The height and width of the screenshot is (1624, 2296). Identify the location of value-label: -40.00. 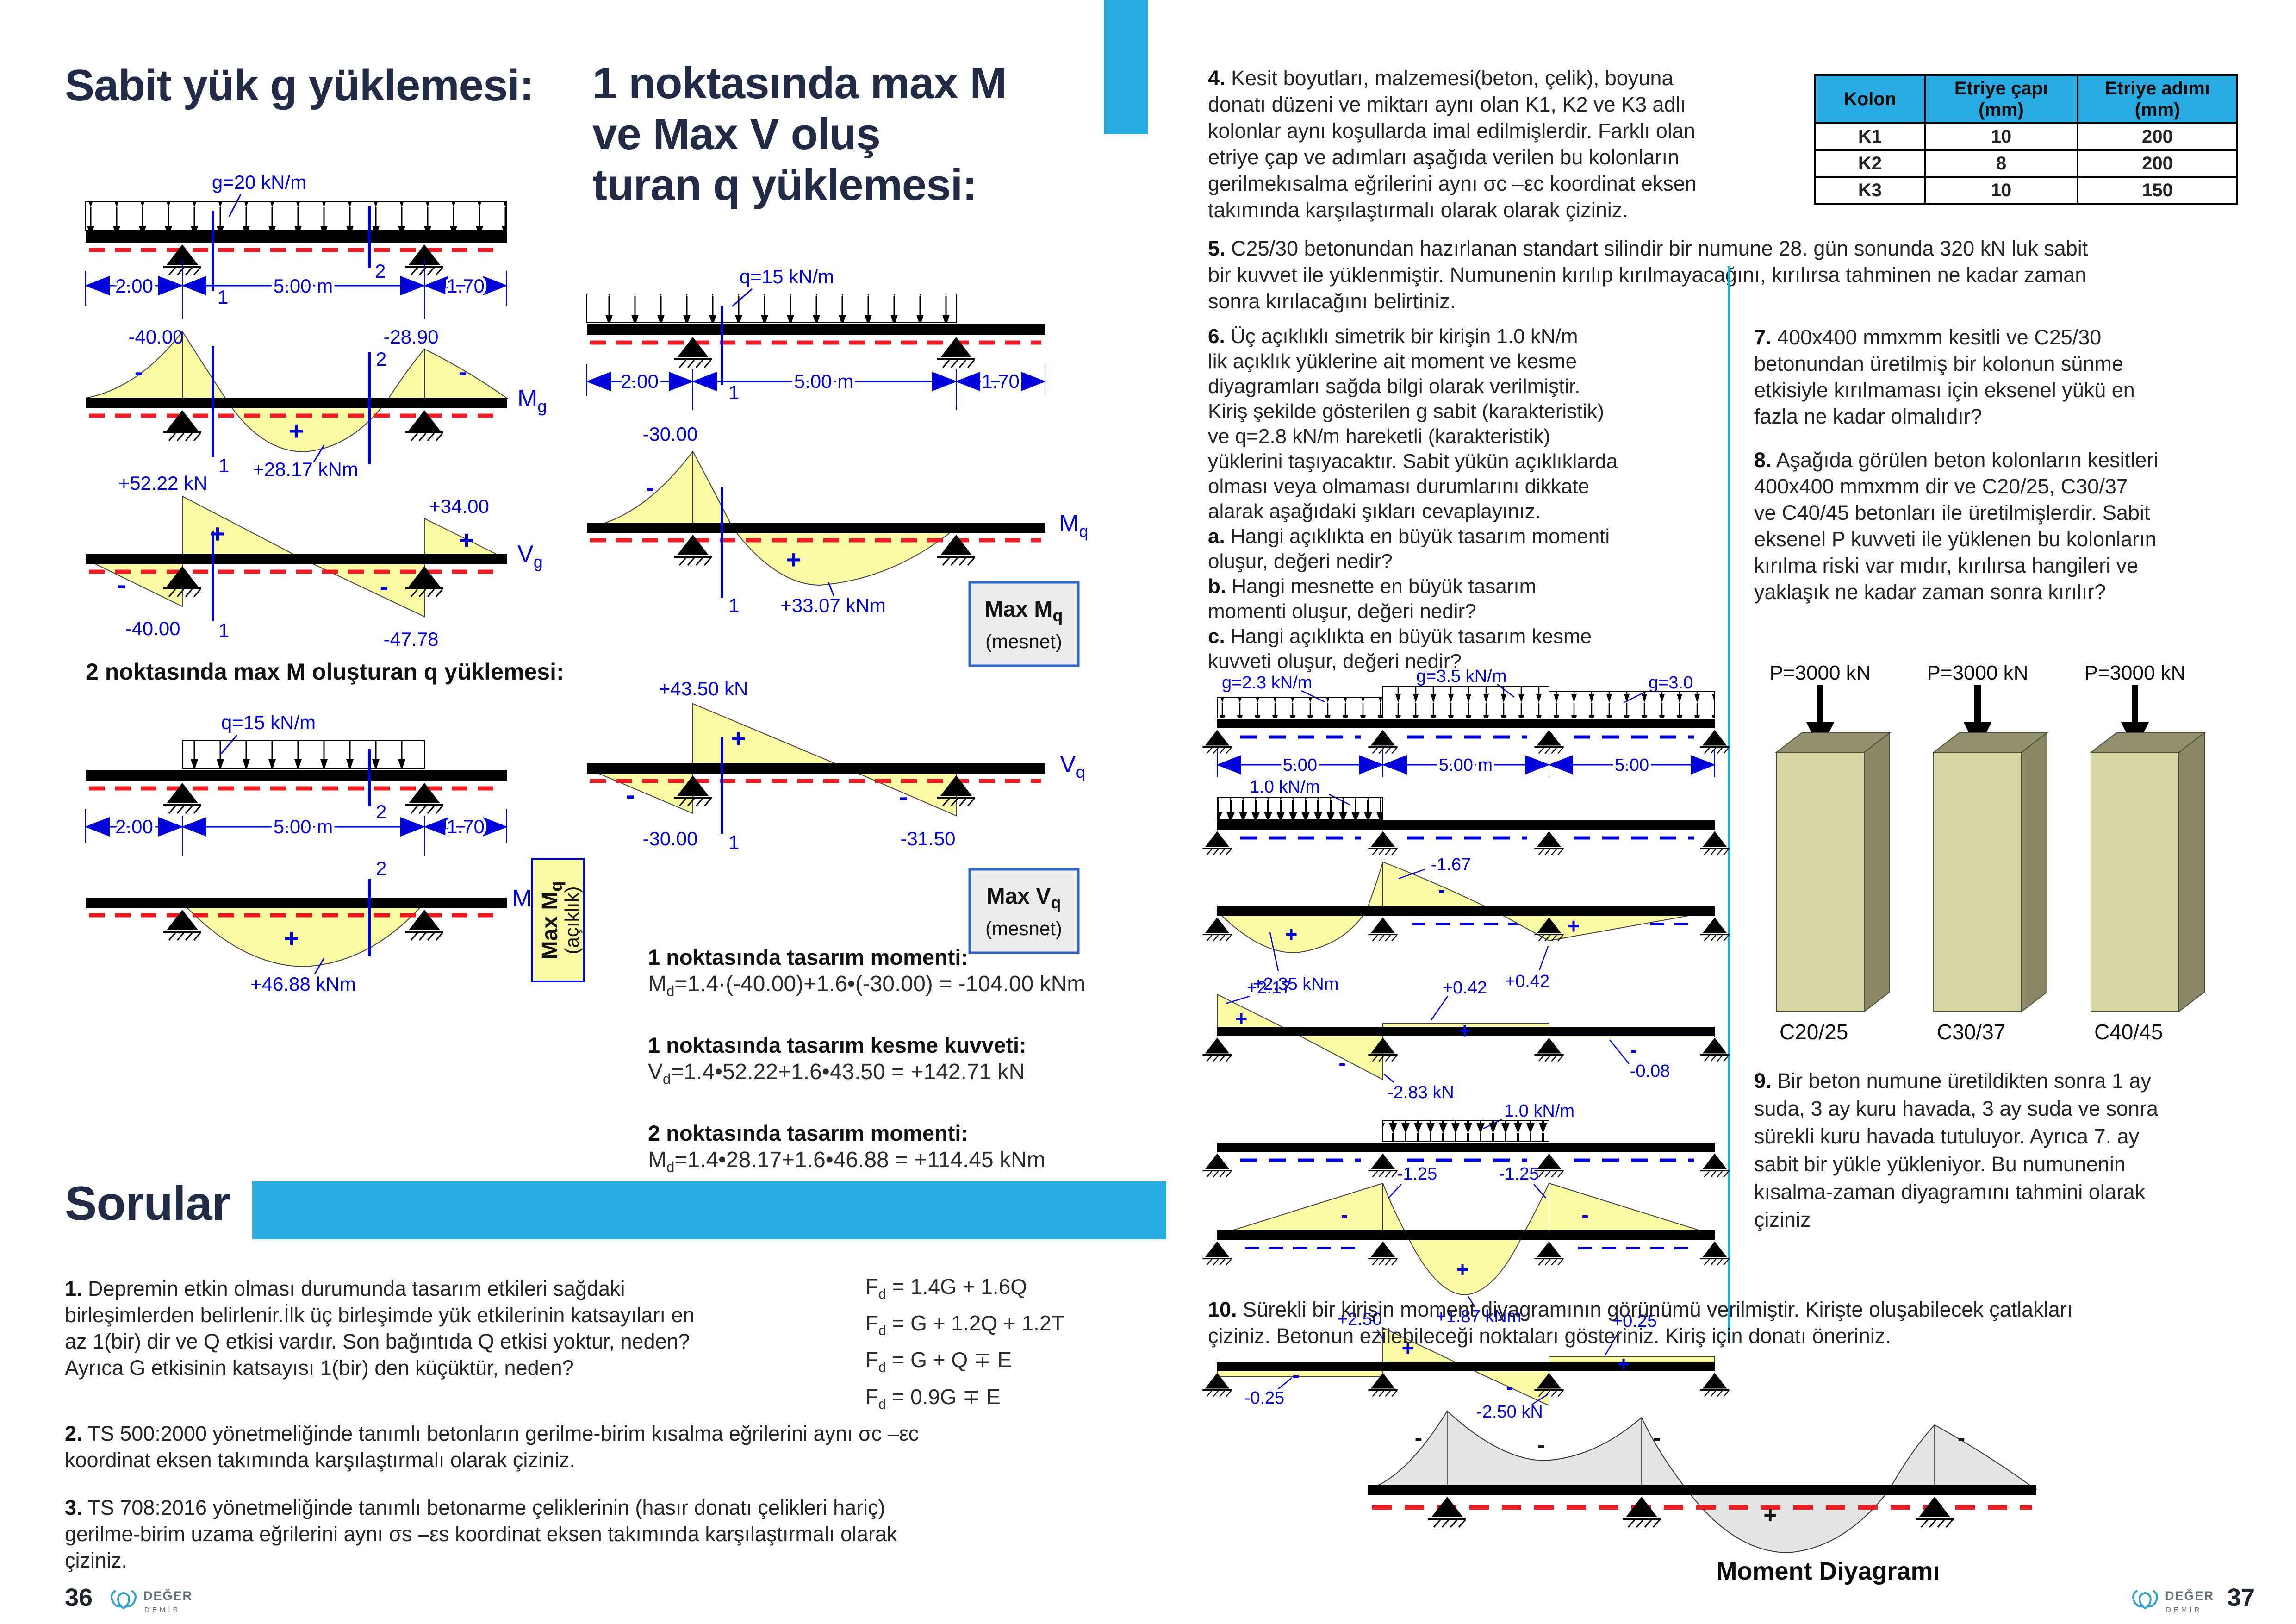
(155, 337).